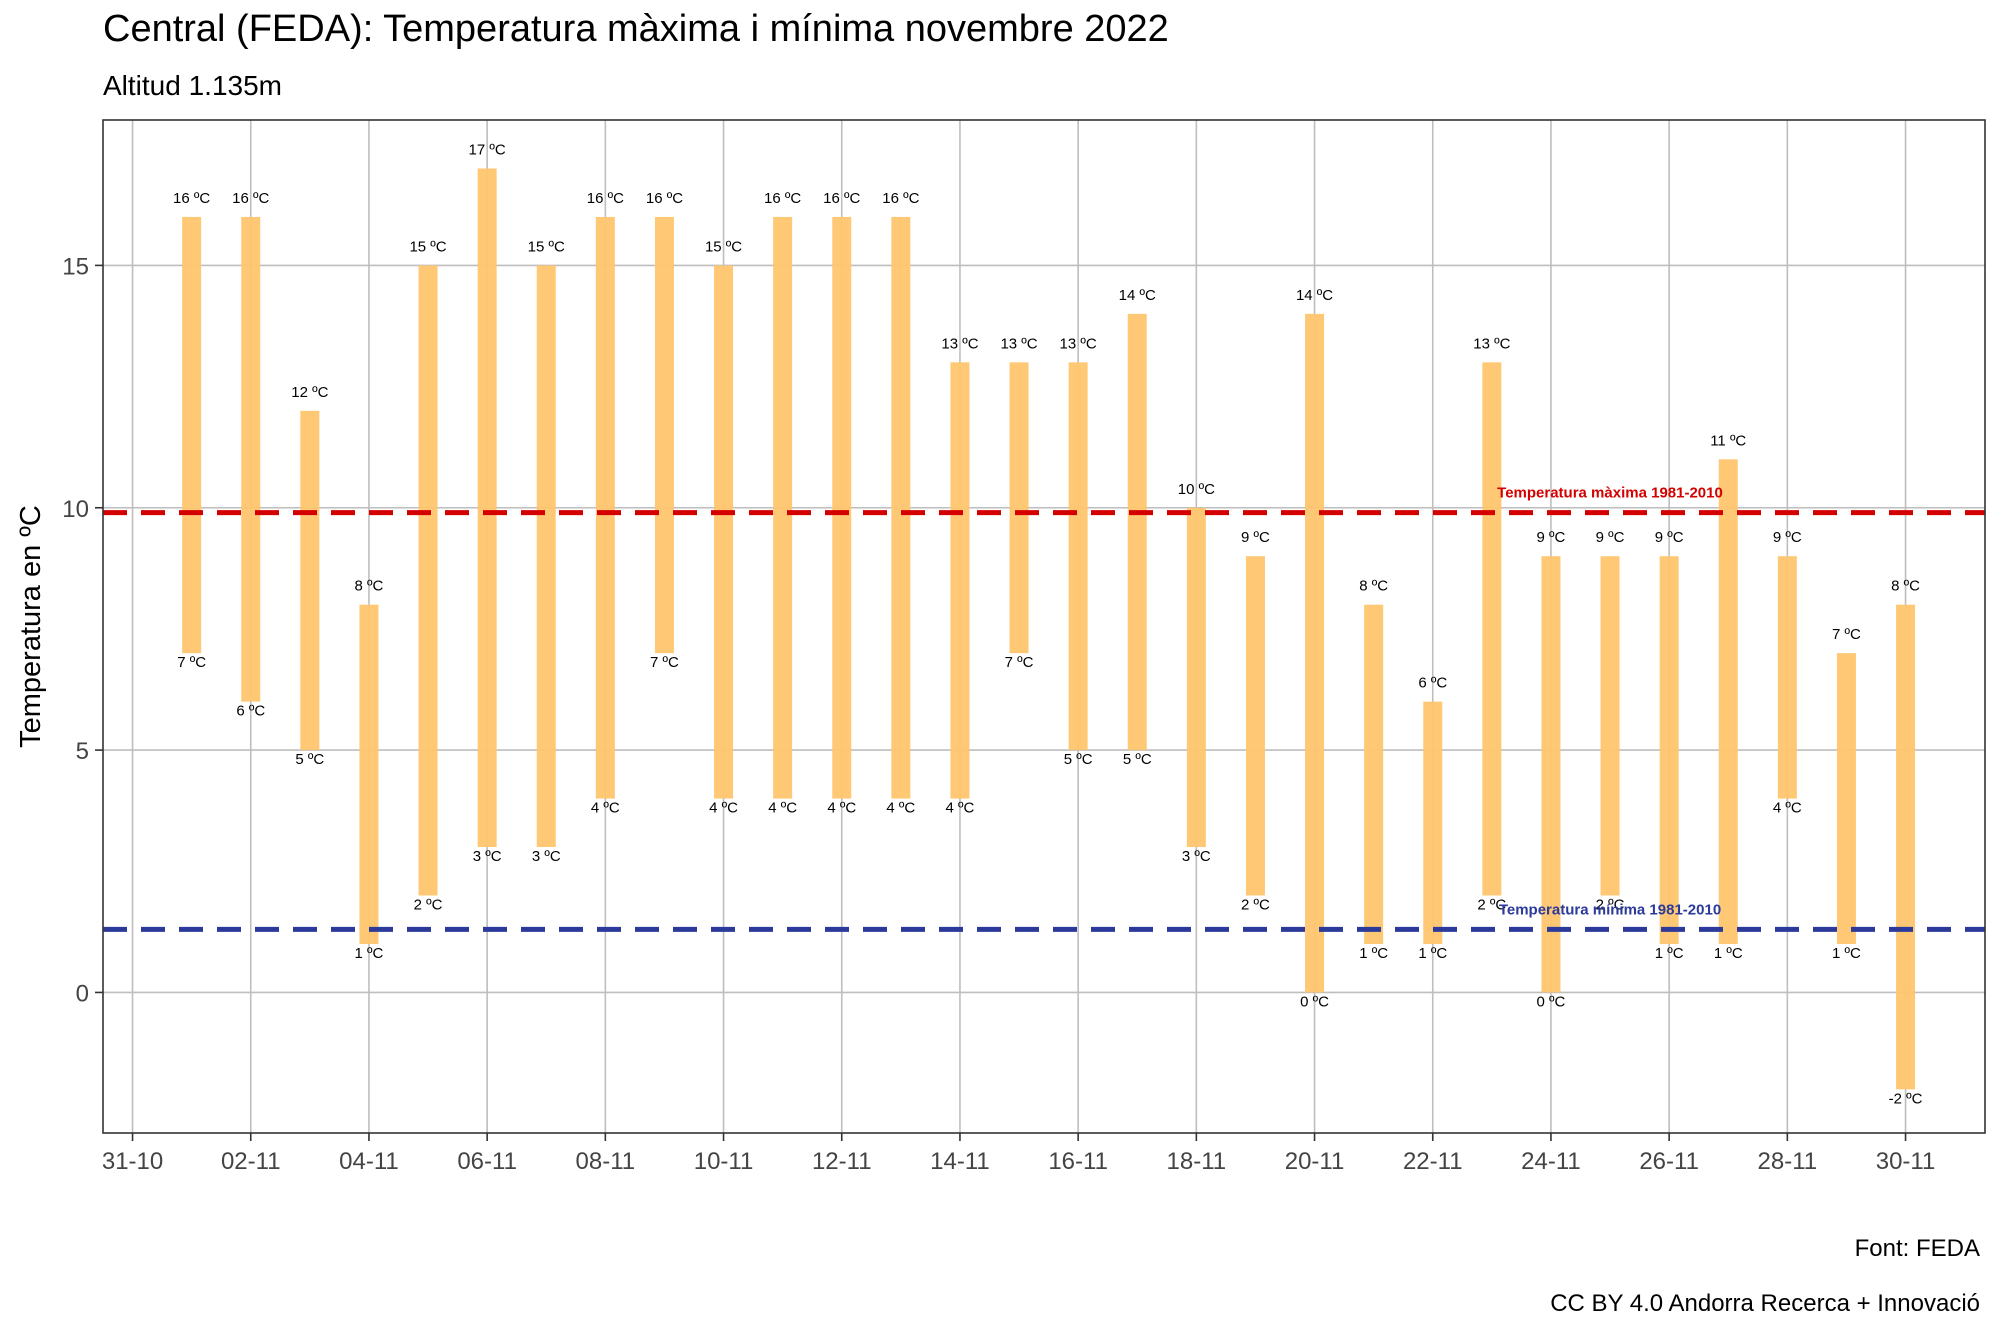  I want to click on x-tick-label: 12-11, so click(842, 1161).